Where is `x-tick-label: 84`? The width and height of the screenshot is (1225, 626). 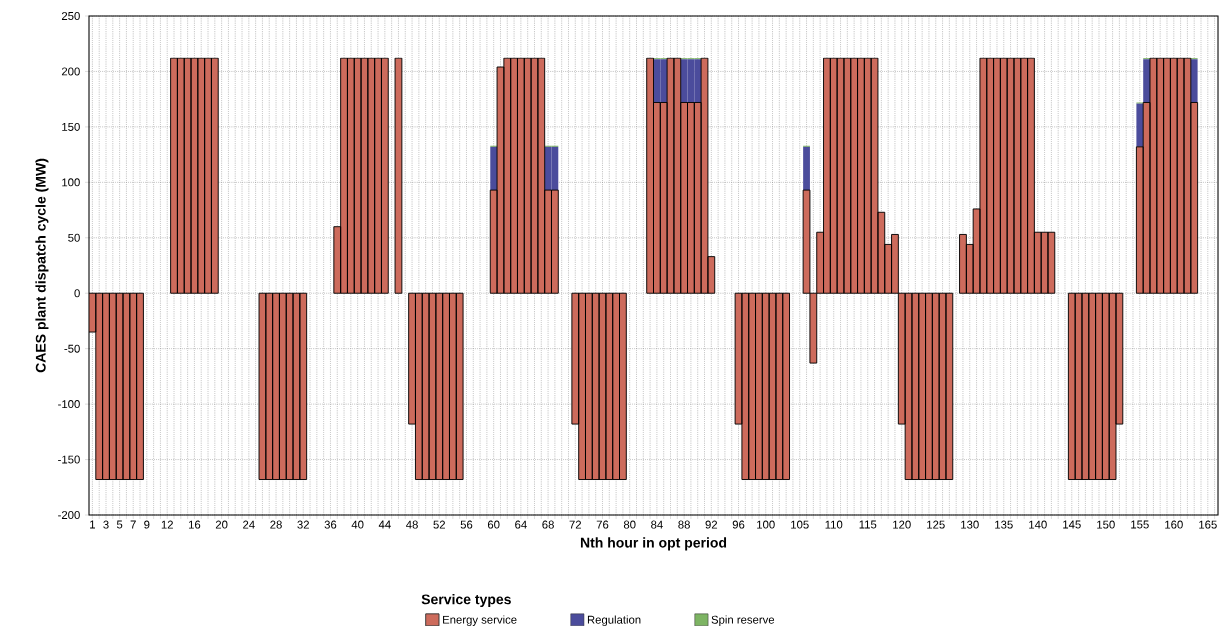 x-tick-label: 84 is located at coordinates (657, 524).